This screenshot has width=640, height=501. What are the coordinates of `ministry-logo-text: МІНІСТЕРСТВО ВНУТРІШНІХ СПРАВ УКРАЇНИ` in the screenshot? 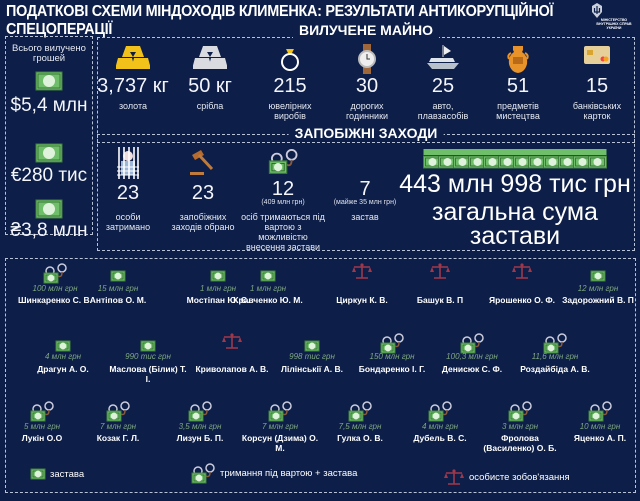 It's located at (614, 24).